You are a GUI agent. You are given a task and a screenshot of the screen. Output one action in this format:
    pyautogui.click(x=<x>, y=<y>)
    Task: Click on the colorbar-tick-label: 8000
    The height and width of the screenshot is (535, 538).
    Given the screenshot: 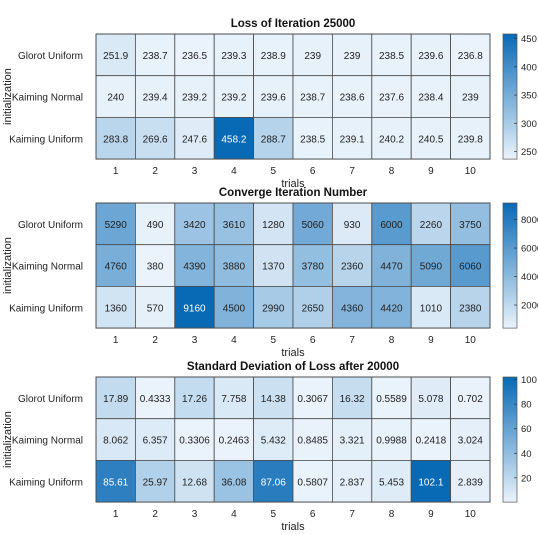 What is the action you would take?
    pyautogui.click(x=529, y=220)
    